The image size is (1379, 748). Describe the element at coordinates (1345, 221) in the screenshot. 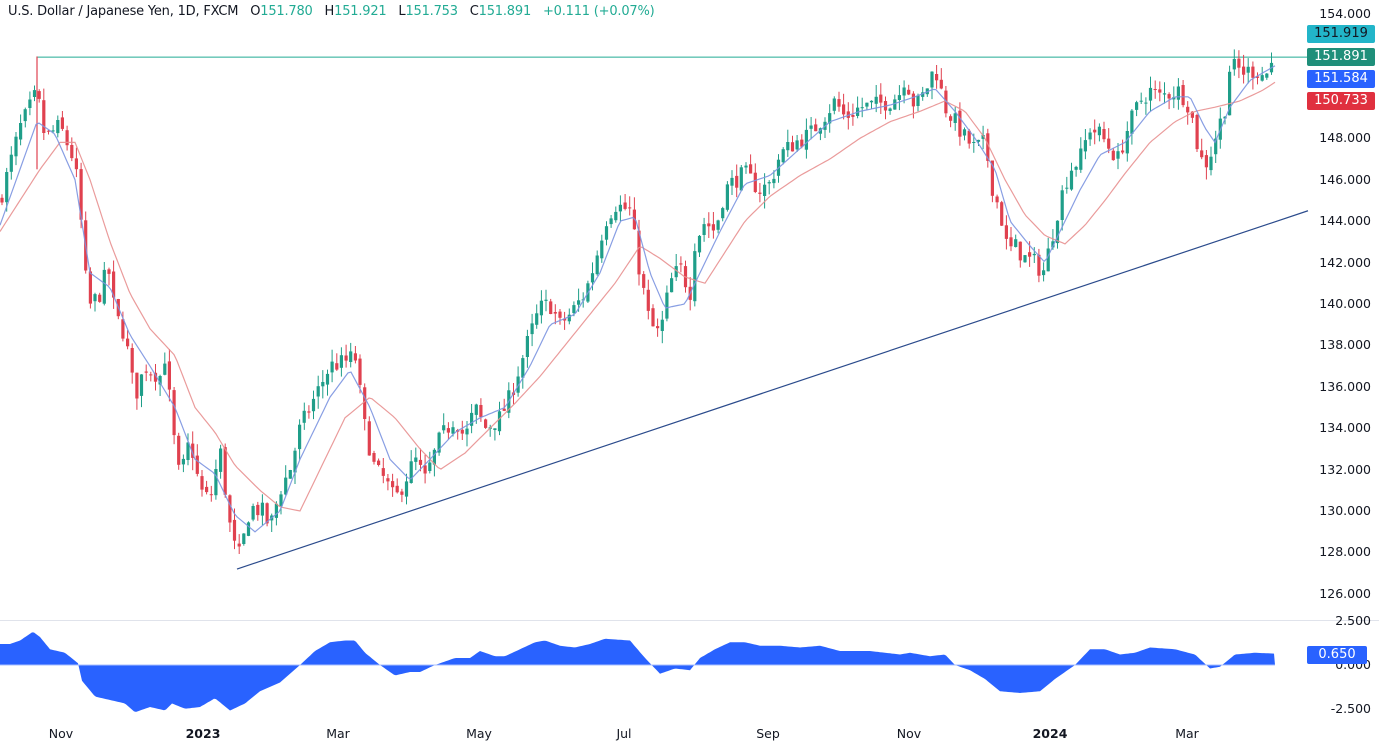

I see `price-tick-label: 144.000` at that location.